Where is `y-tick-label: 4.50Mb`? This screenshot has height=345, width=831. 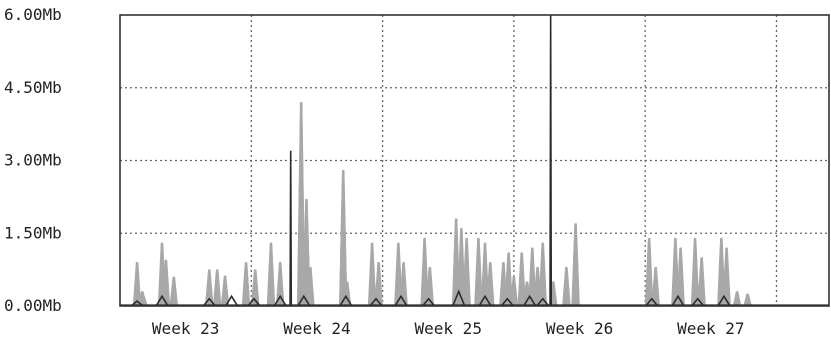 y-tick-label: 4.50Mb is located at coordinates (33, 87).